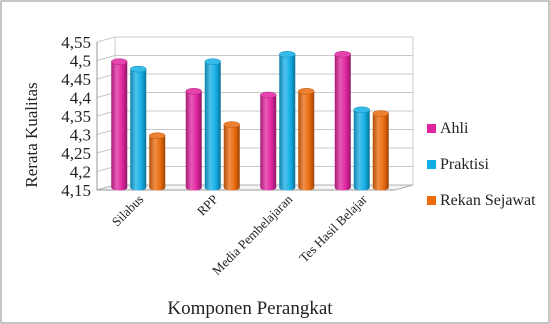  Describe the element at coordinates (454, 128) in the screenshot. I see `legend-label: Ahli` at that location.